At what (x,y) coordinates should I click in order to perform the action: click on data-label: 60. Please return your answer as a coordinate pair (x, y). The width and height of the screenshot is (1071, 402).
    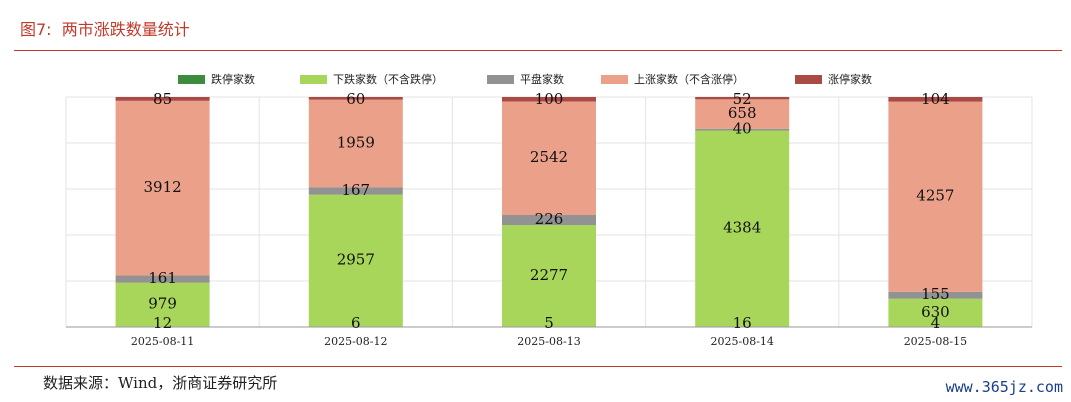
    Looking at the image, I should click on (355, 99).